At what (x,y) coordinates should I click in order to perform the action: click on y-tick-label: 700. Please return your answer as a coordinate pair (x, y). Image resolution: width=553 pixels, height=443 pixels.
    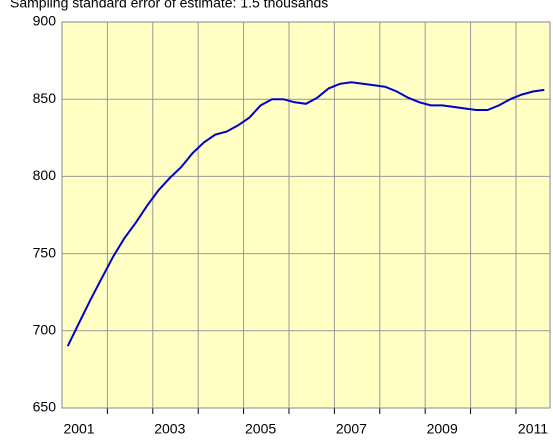
    Looking at the image, I should click on (45, 330).